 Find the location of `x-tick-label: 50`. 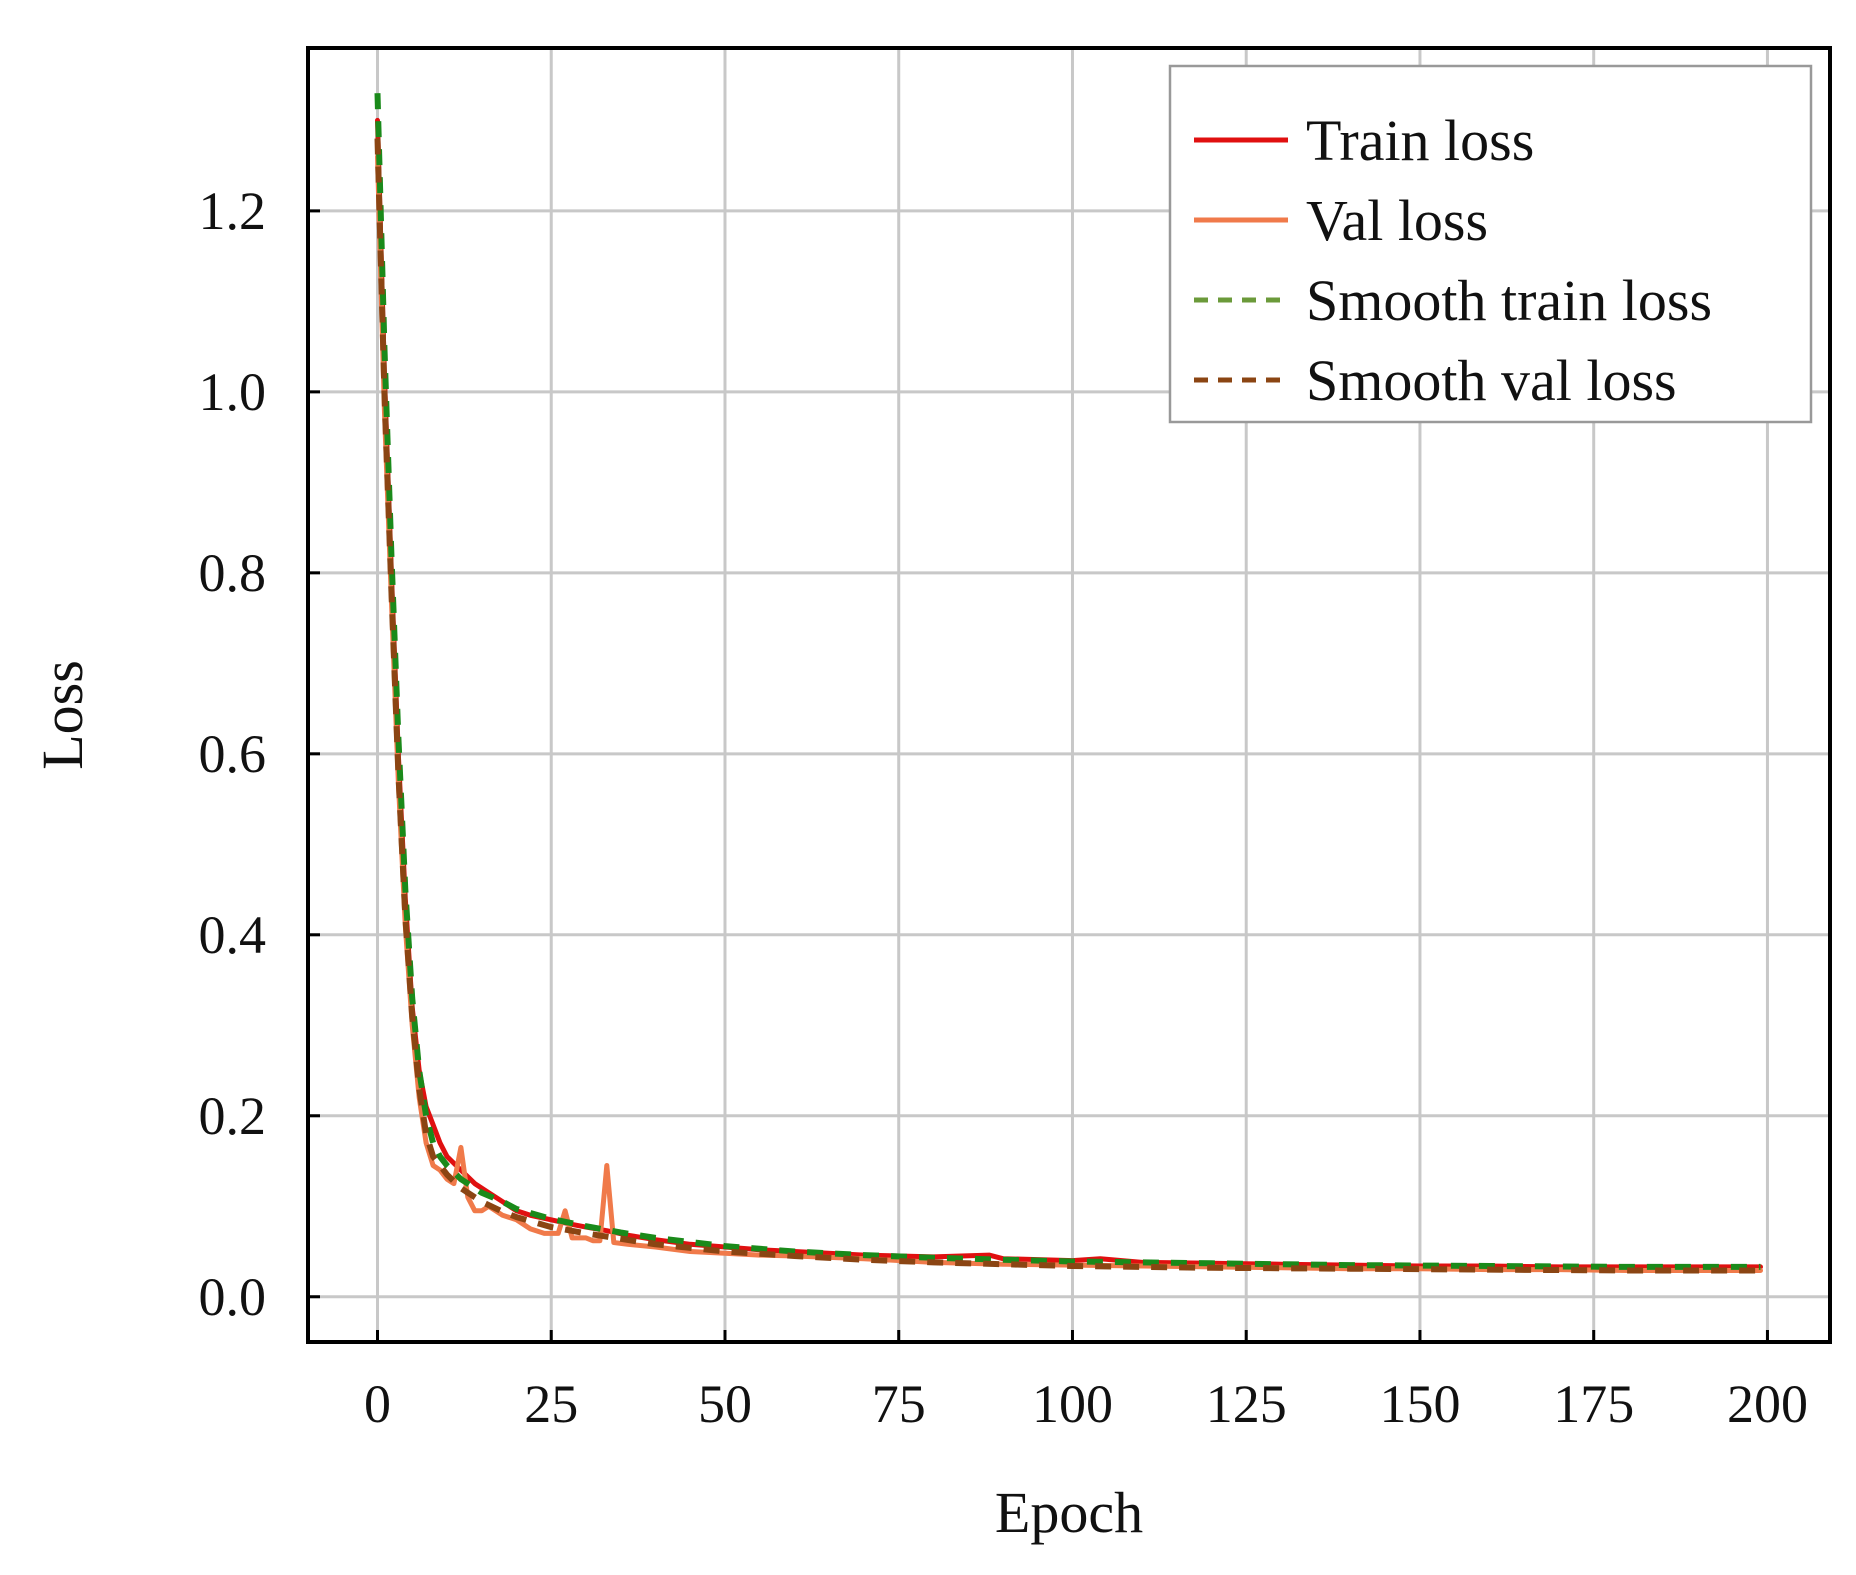

x-tick-label: 50 is located at coordinates (725, 1404).